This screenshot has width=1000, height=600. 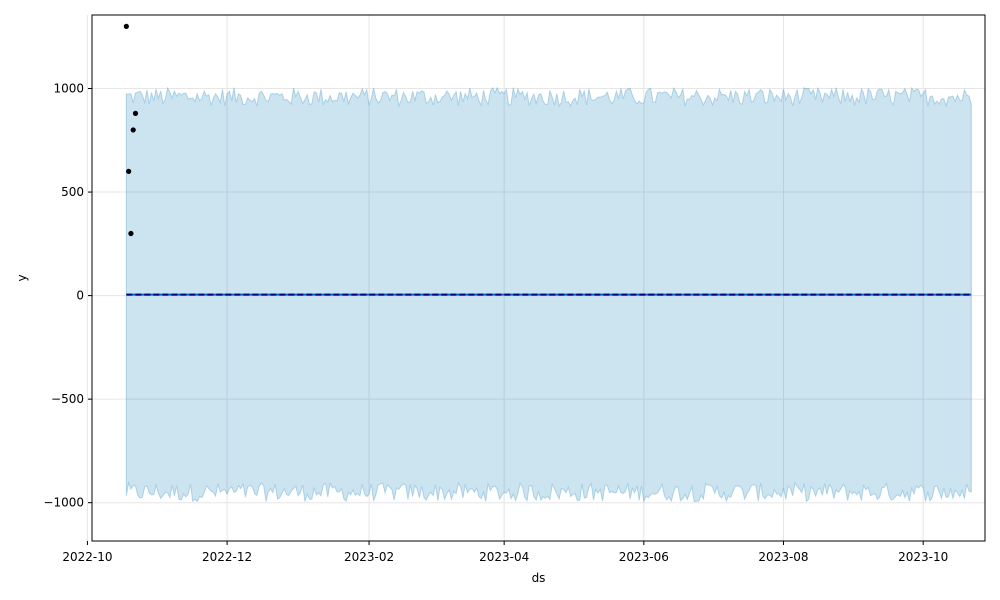 What do you see at coordinates (227, 557) in the screenshot?
I see `x-tick-label: 2022-12` at bounding box center [227, 557].